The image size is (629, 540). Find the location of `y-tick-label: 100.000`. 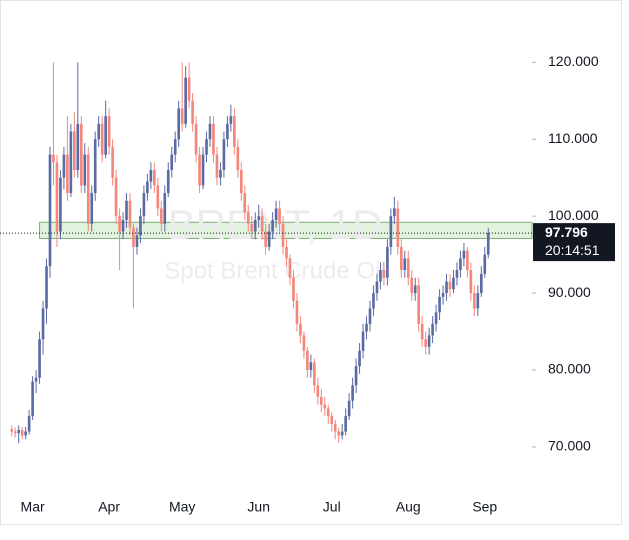

y-tick-label: 100.000 is located at coordinates (573, 215).